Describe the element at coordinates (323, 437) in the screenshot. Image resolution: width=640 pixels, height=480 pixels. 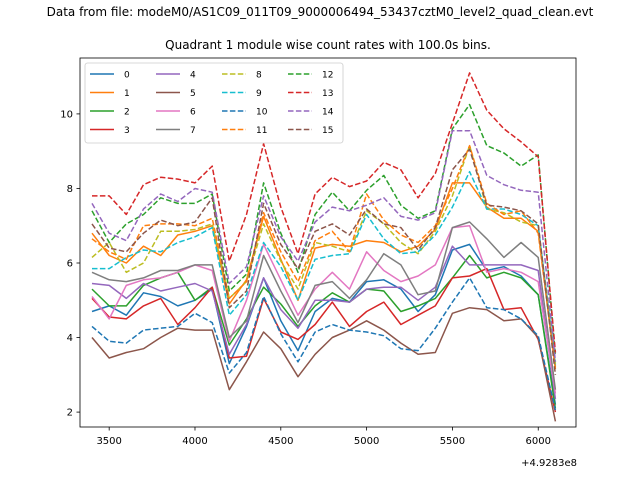
I see `x-axis-ticks: 3500 4000 4500 5000 5500 6000` at that location.